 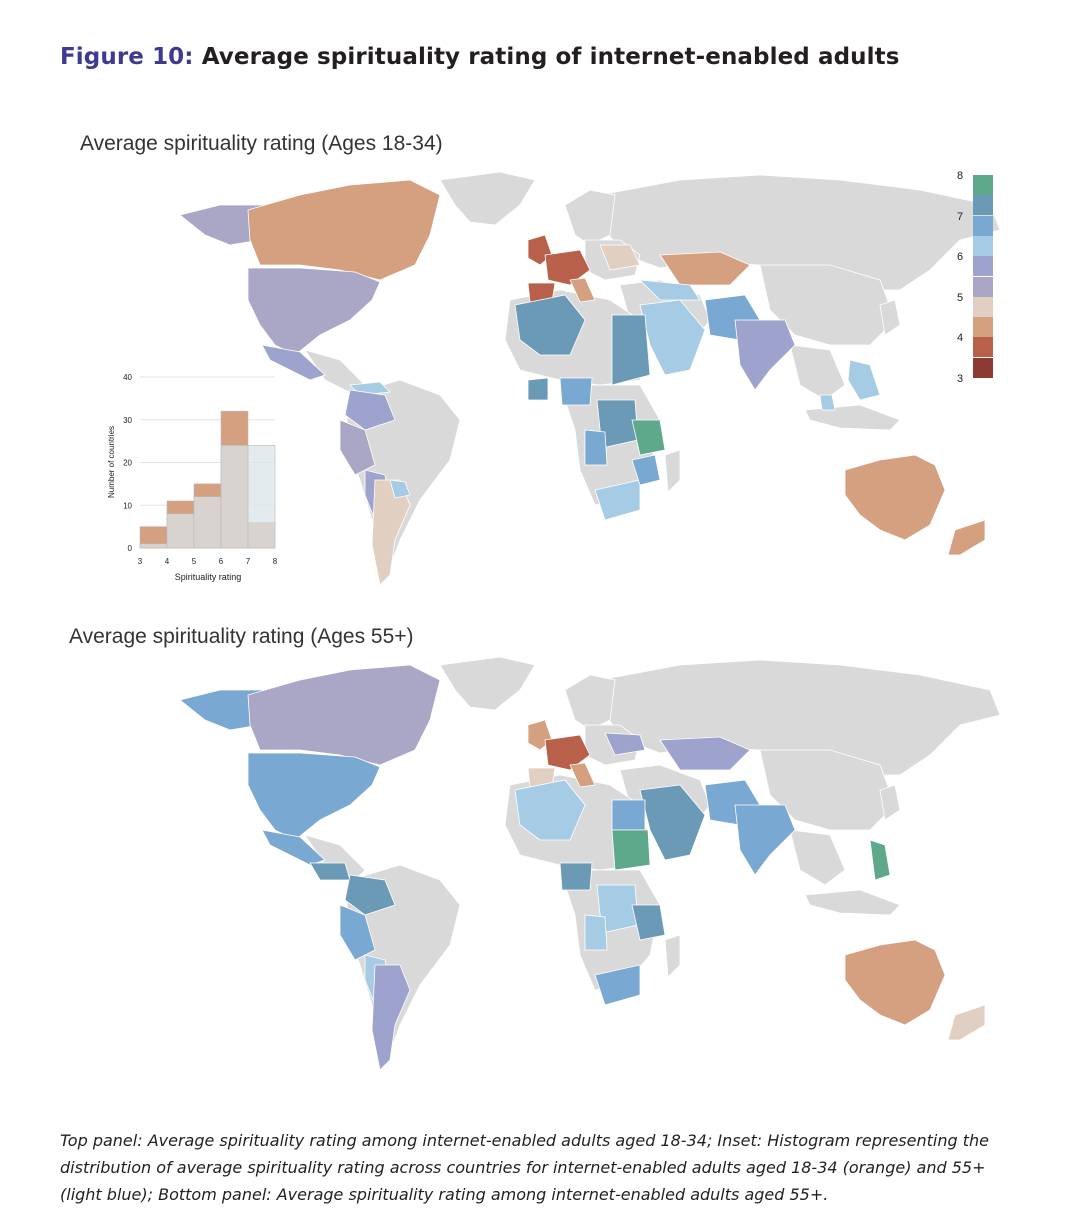 What do you see at coordinates (960, 257) in the screenshot?
I see `legend-tick-label: 6` at bounding box center [960, 257].